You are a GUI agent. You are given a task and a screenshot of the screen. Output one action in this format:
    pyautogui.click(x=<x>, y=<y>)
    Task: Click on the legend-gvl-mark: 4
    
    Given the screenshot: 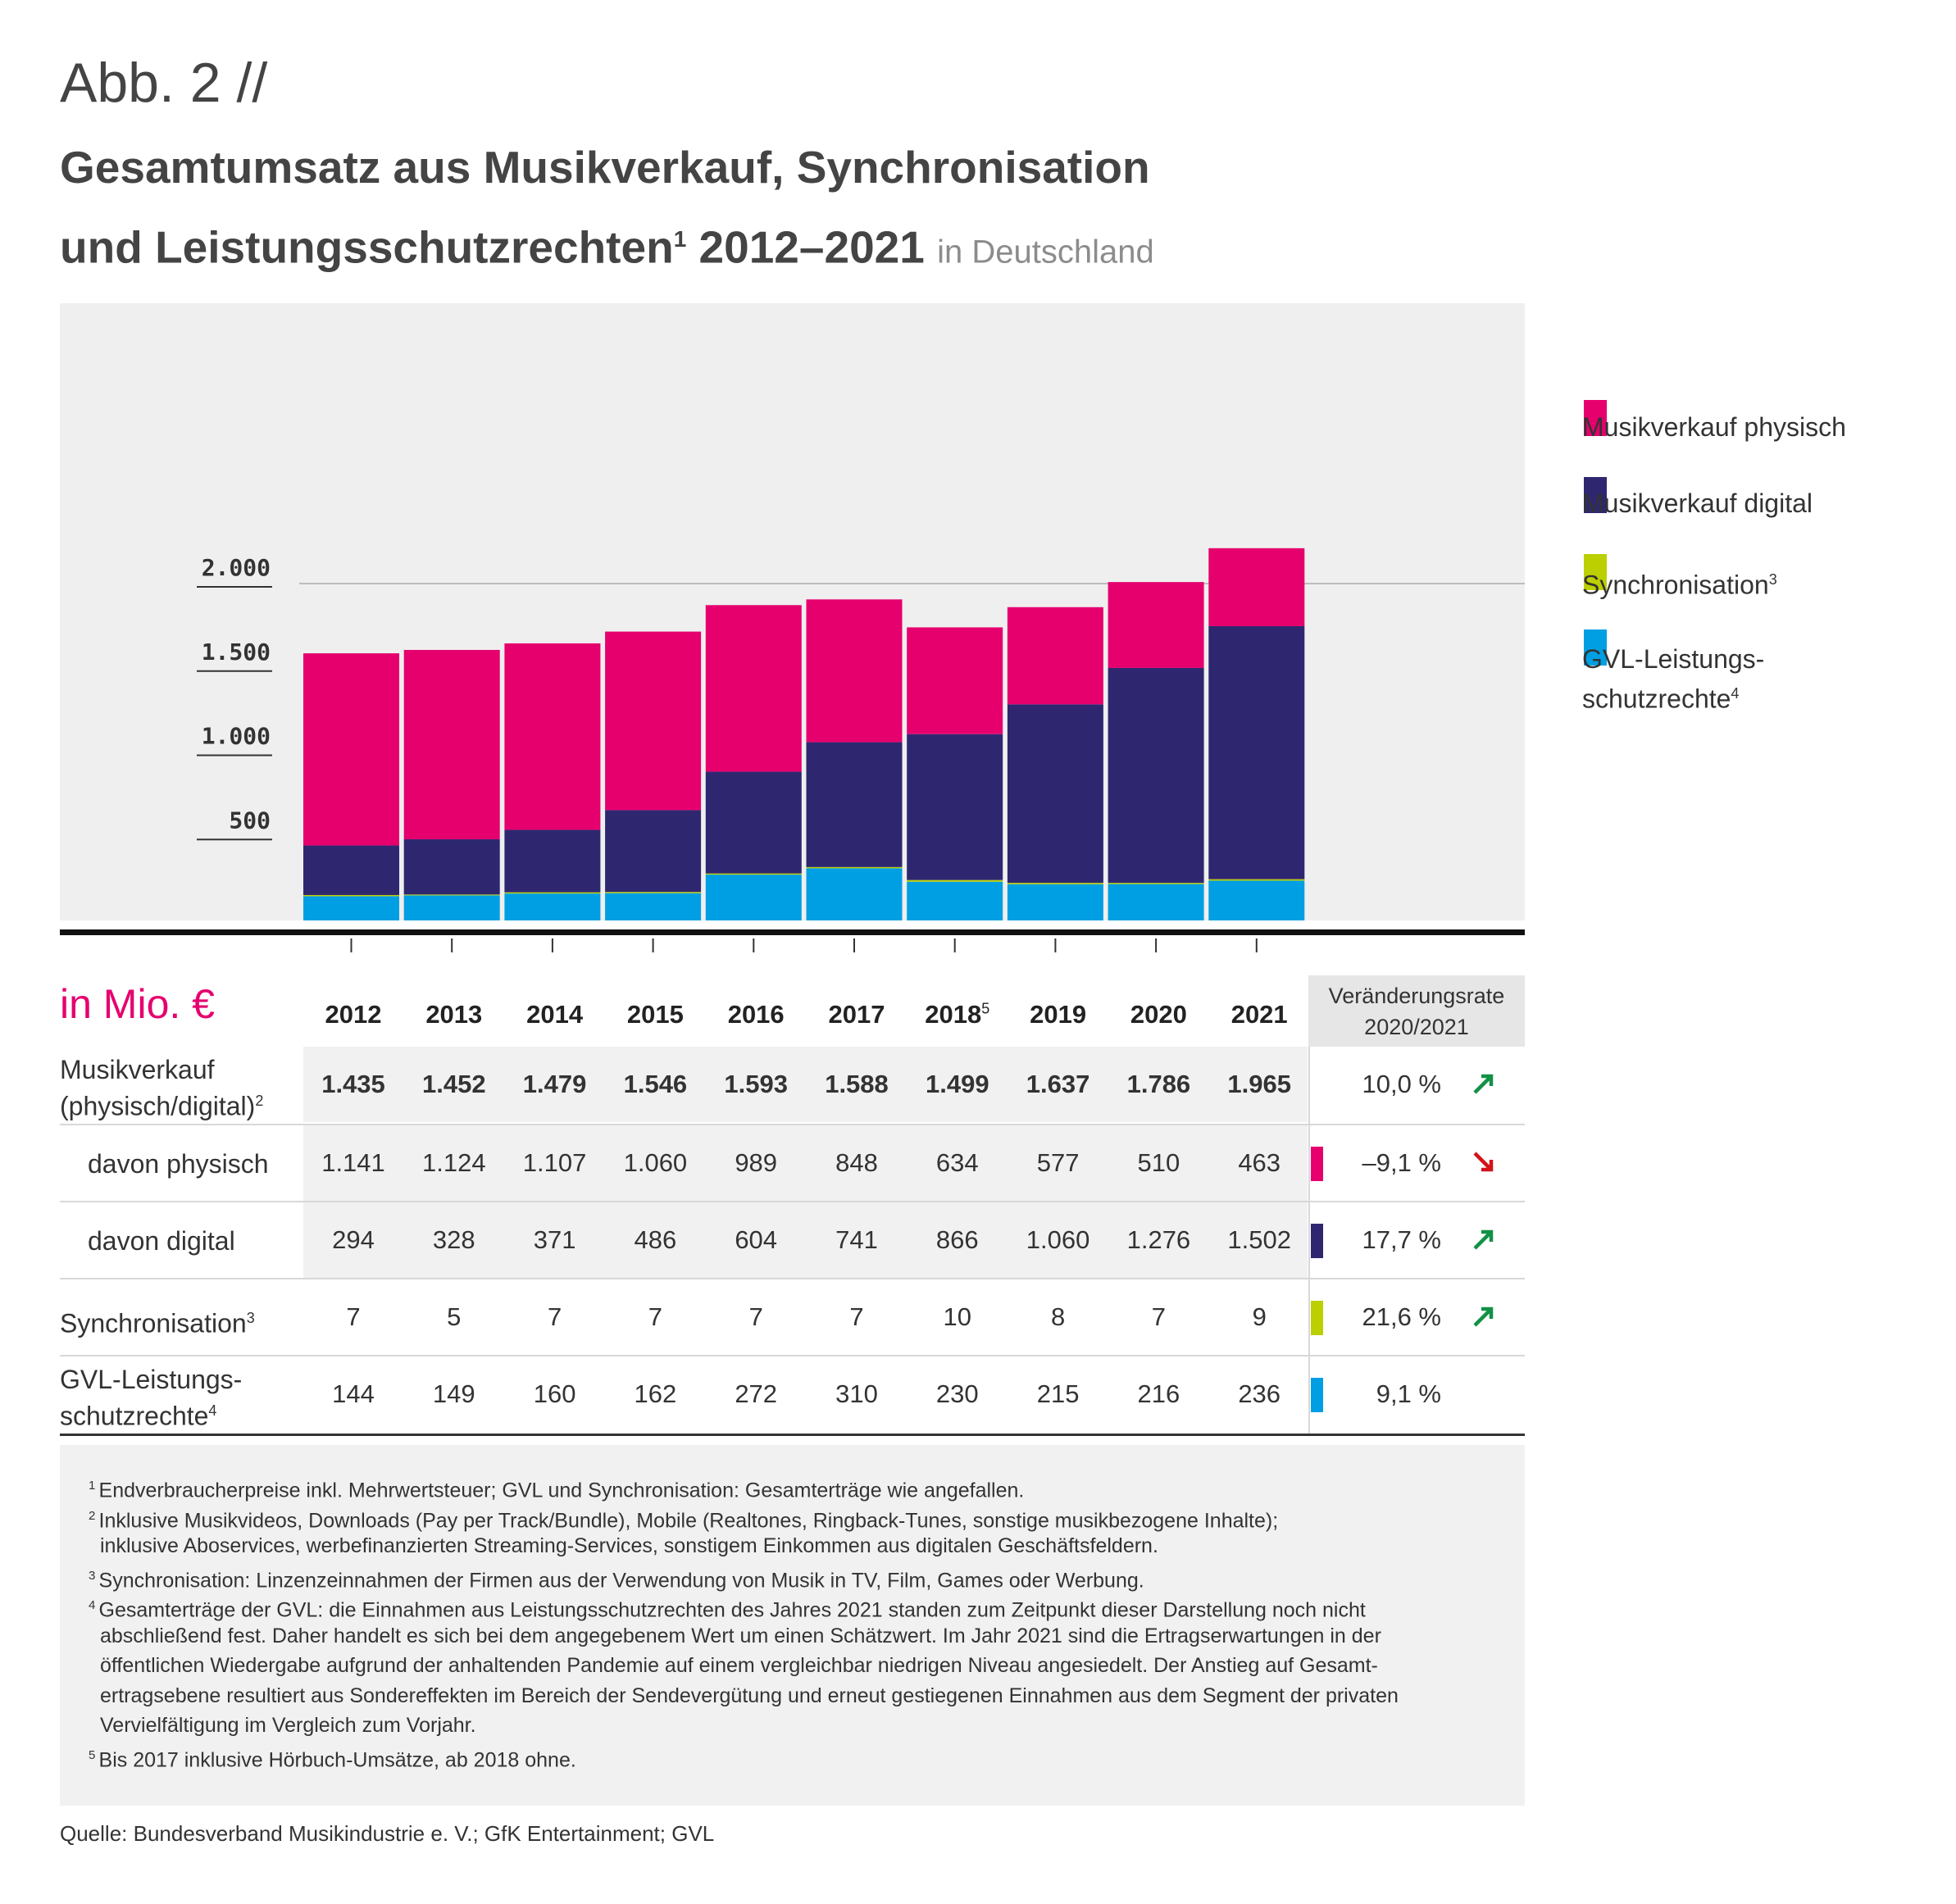 What is the action you would take?
    pyautogui.click(x=1735, y=694)
    